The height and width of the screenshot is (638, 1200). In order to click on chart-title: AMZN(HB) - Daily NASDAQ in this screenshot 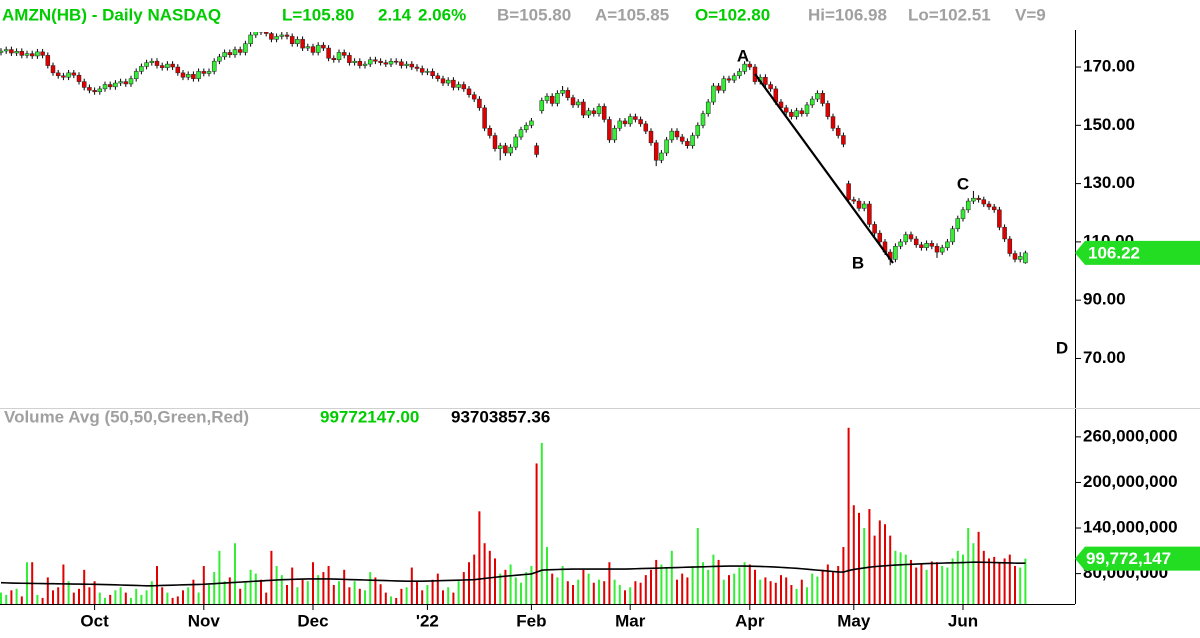, I will do `click(111, 14)`.